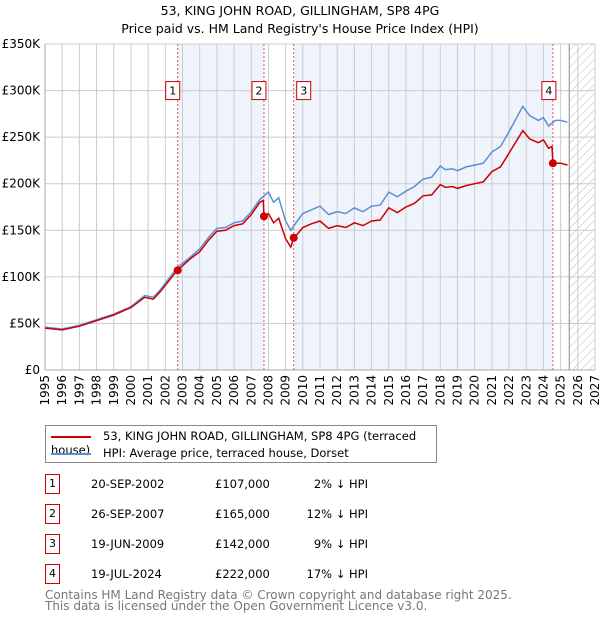 The width and height of the screenshot is (600, 620). What do you see at coordinates (440, 390) in the screenshot?
I see `x-tick-label: 2018` at bounding box center [440, 390].